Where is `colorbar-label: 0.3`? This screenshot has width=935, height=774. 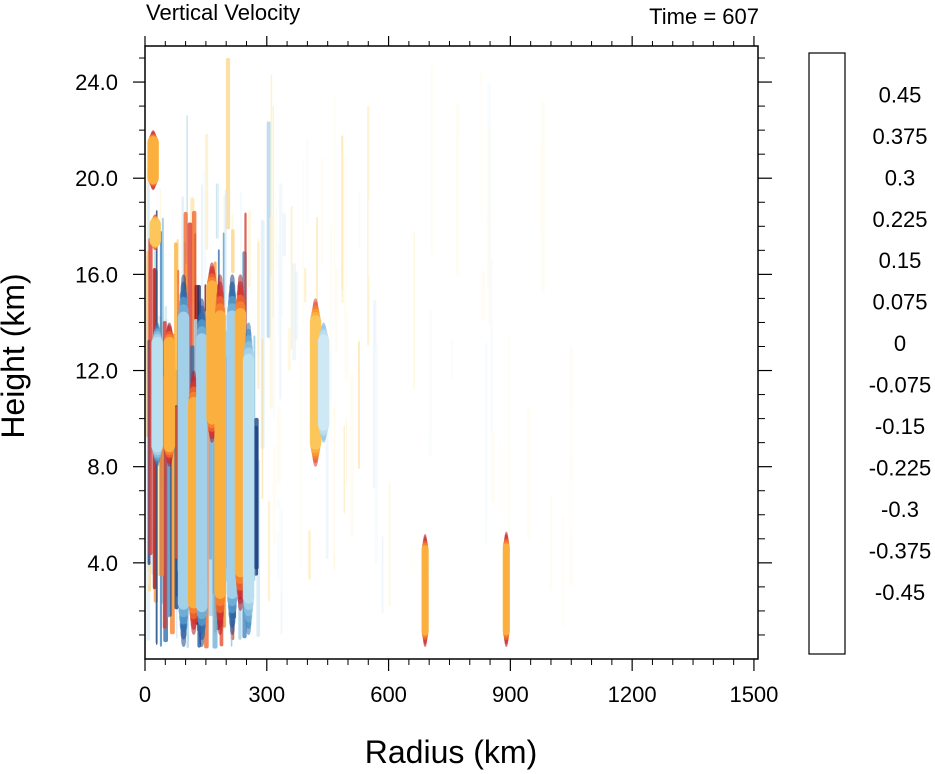 colorbar-label: 0.3 is located at coordinates (900, 177).